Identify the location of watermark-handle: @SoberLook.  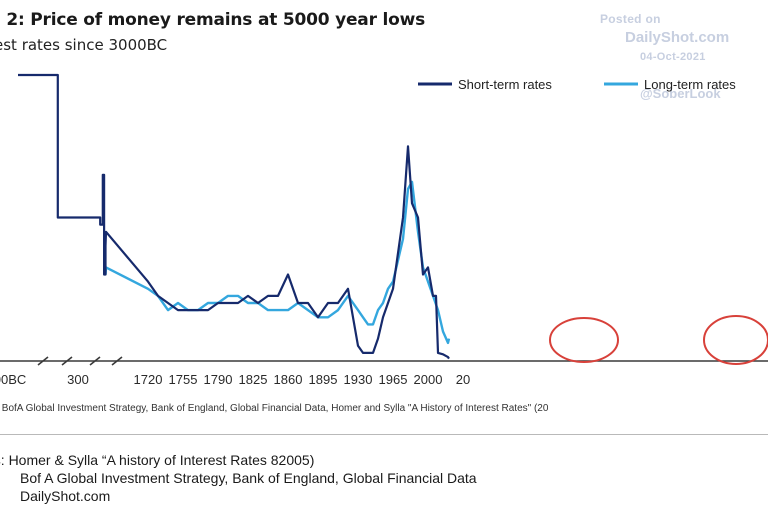
(680, 93).